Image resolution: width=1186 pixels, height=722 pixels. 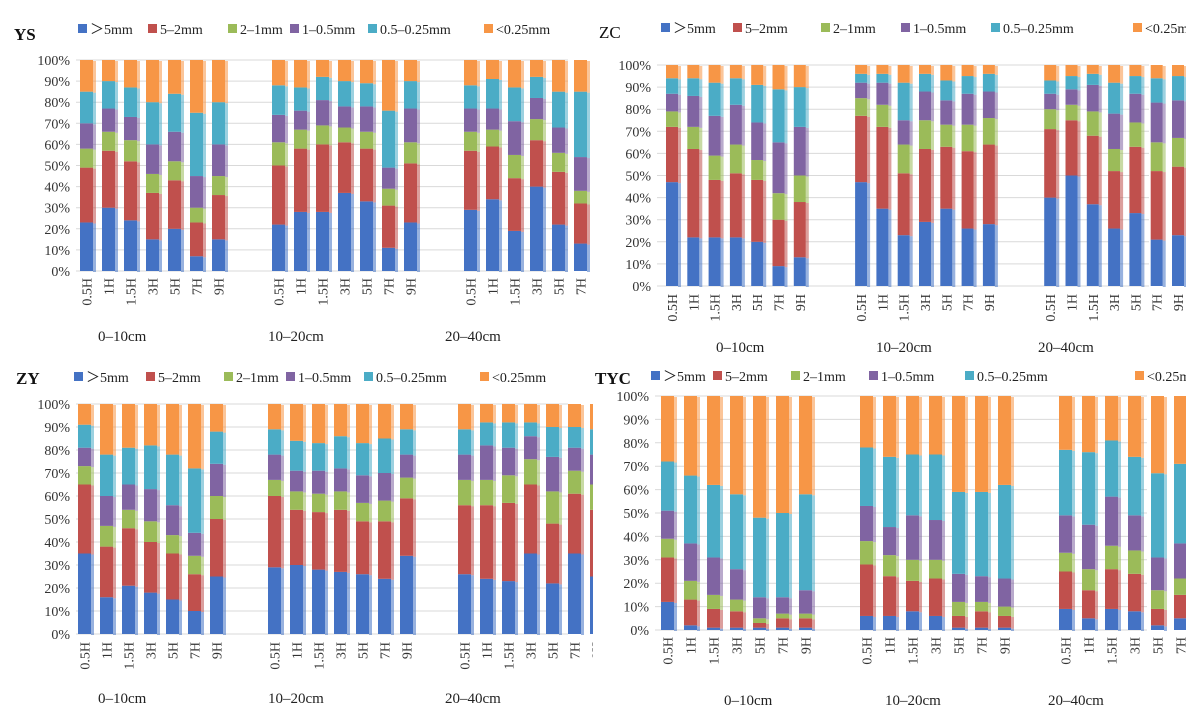 What do you see at coordinates (390, 286) in the screenshot?
I see `x-tick-label: 7H` at bounding box center [390, 286].